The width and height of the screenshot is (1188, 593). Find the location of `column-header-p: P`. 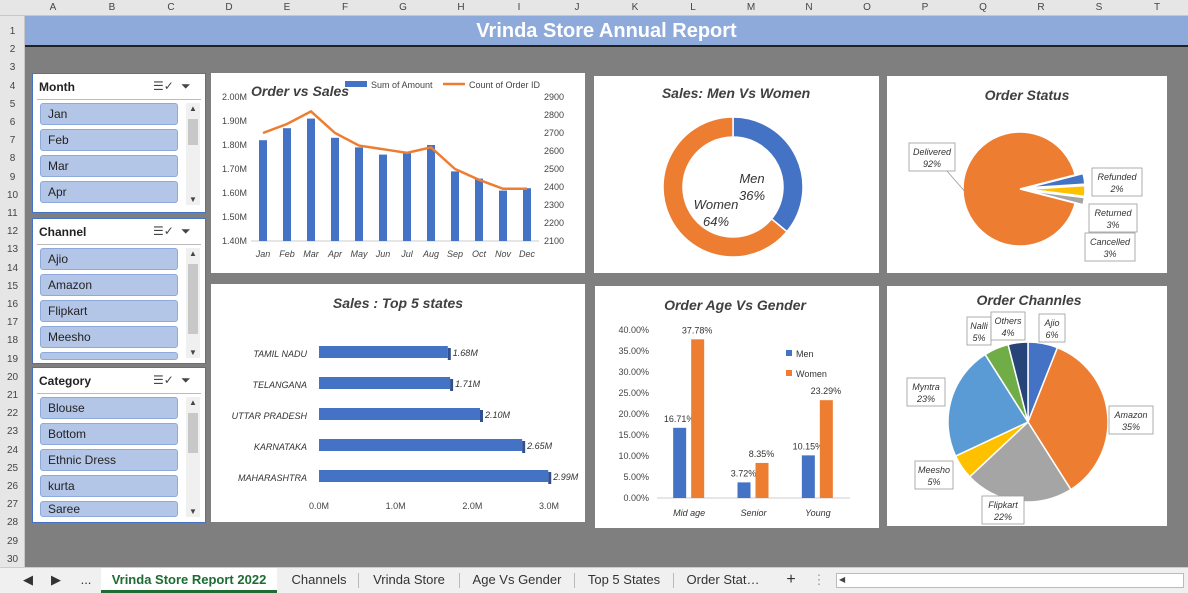

column-header-p: P is located at coordinates (925, 7).